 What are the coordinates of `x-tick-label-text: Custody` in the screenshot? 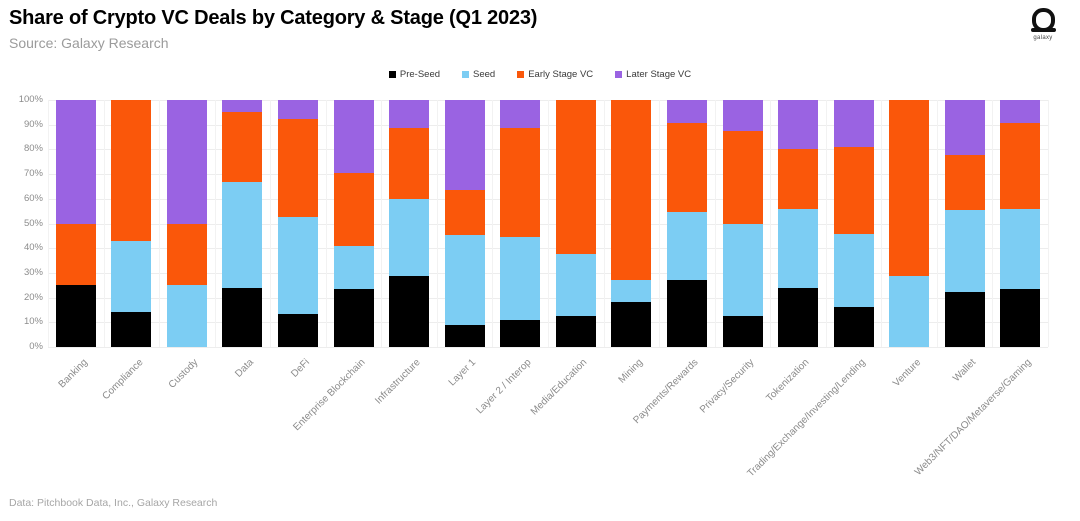 It's located at (183, 374).